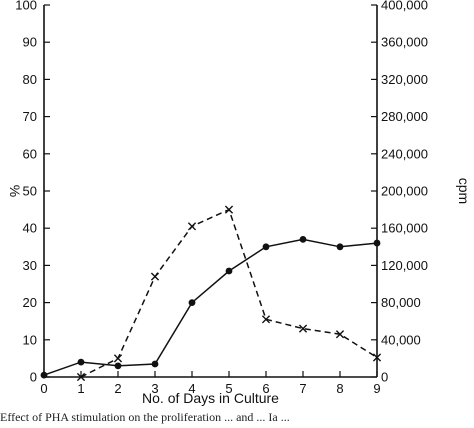 The width and height of the screenshot is (474, 428). What do you see at coordinates (117, 388) in the screenshot?
I see `x-tick-label: 2` at bounding box center [117, 388].